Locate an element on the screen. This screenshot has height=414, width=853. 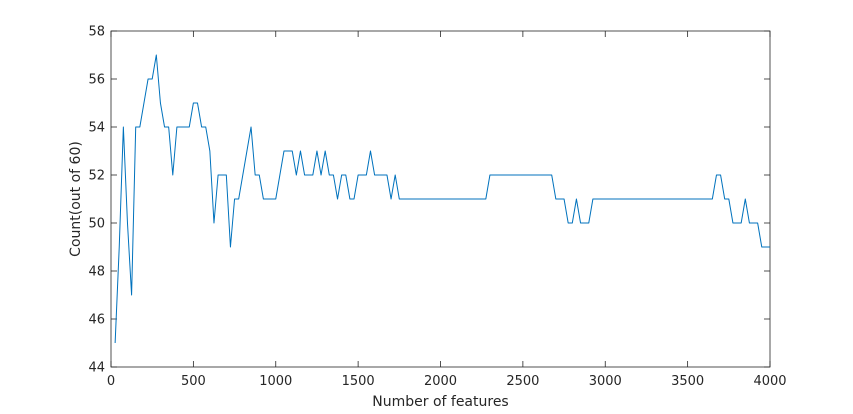
y-tick-label: 54 is located at coordinates (96, 128).